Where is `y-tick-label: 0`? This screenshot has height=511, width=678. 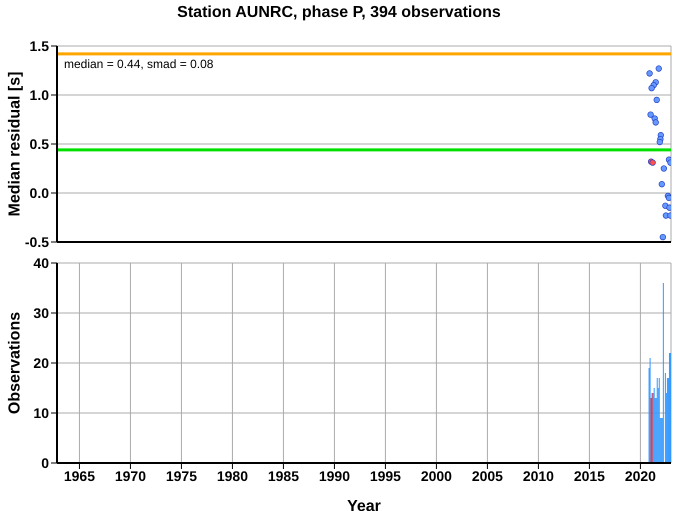
y-tick-label: 0 is located at coordinates (45, 462).